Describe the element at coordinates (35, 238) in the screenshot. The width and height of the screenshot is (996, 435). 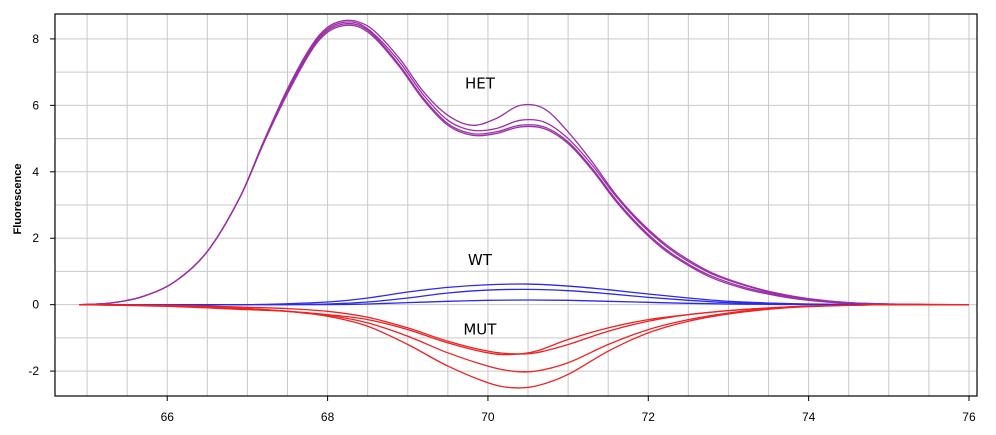
I see `y-tick-label: 2` at that location.